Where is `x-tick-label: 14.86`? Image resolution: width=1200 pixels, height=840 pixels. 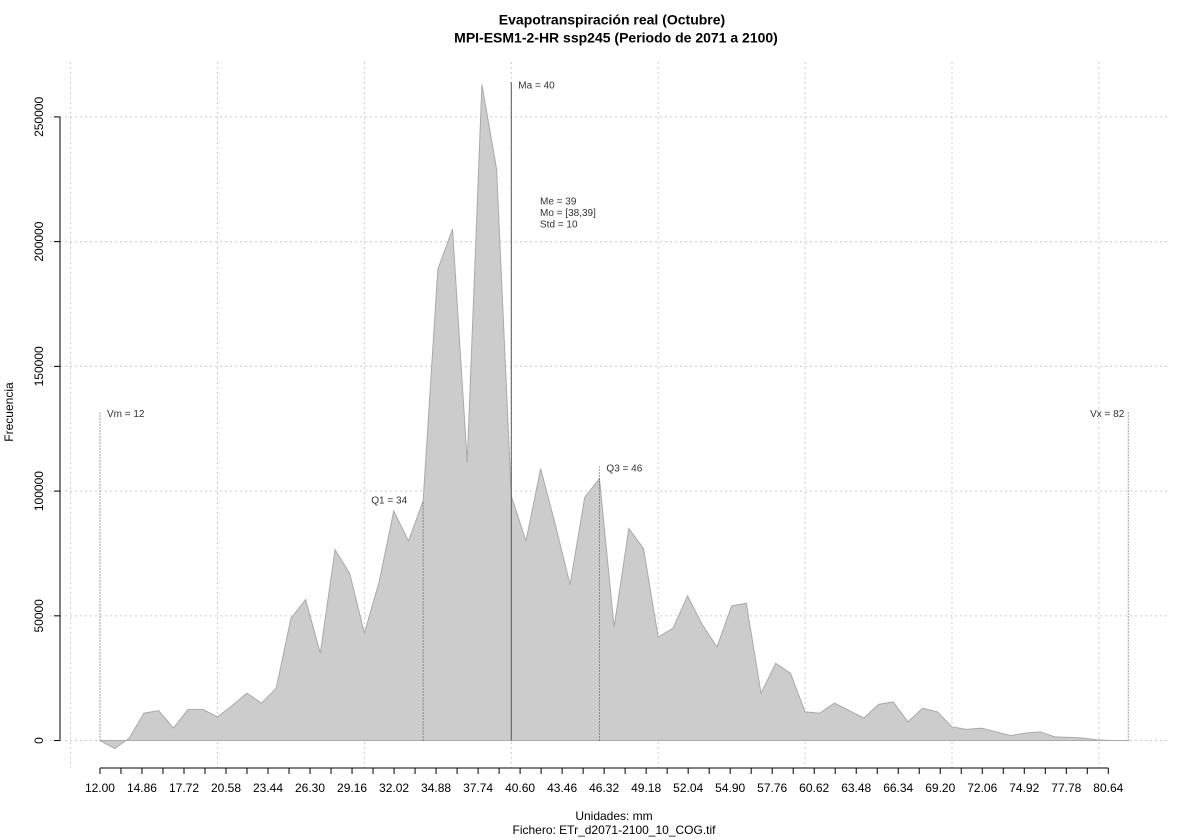 x-tick-label: 14.86 is located at coordinates (142, 788).